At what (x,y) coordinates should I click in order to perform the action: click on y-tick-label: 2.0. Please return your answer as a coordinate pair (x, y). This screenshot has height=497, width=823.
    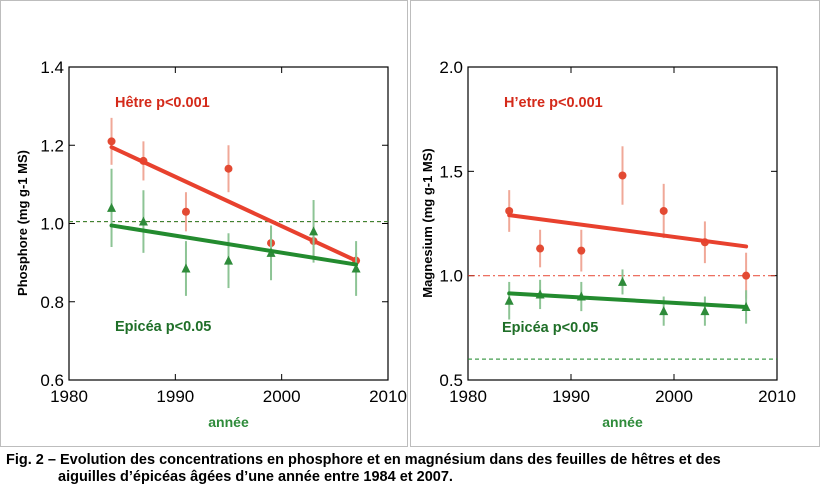
    Looking at the image, I should click on (451, 67).